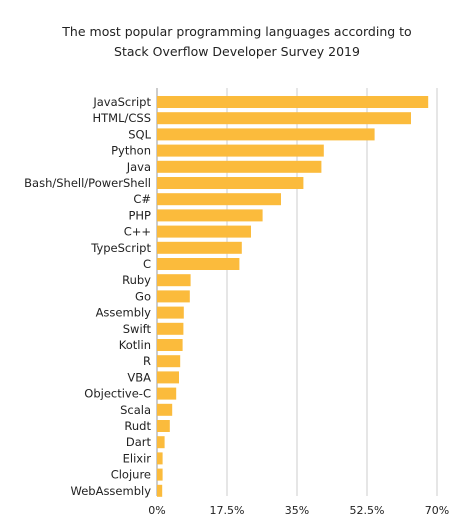 This screenshot has width=474, height=532. What do you see at coordinates (230, 183) in the screenshot?
I see `bar-bash-shell-powershell` at bounding box center [230, 183].